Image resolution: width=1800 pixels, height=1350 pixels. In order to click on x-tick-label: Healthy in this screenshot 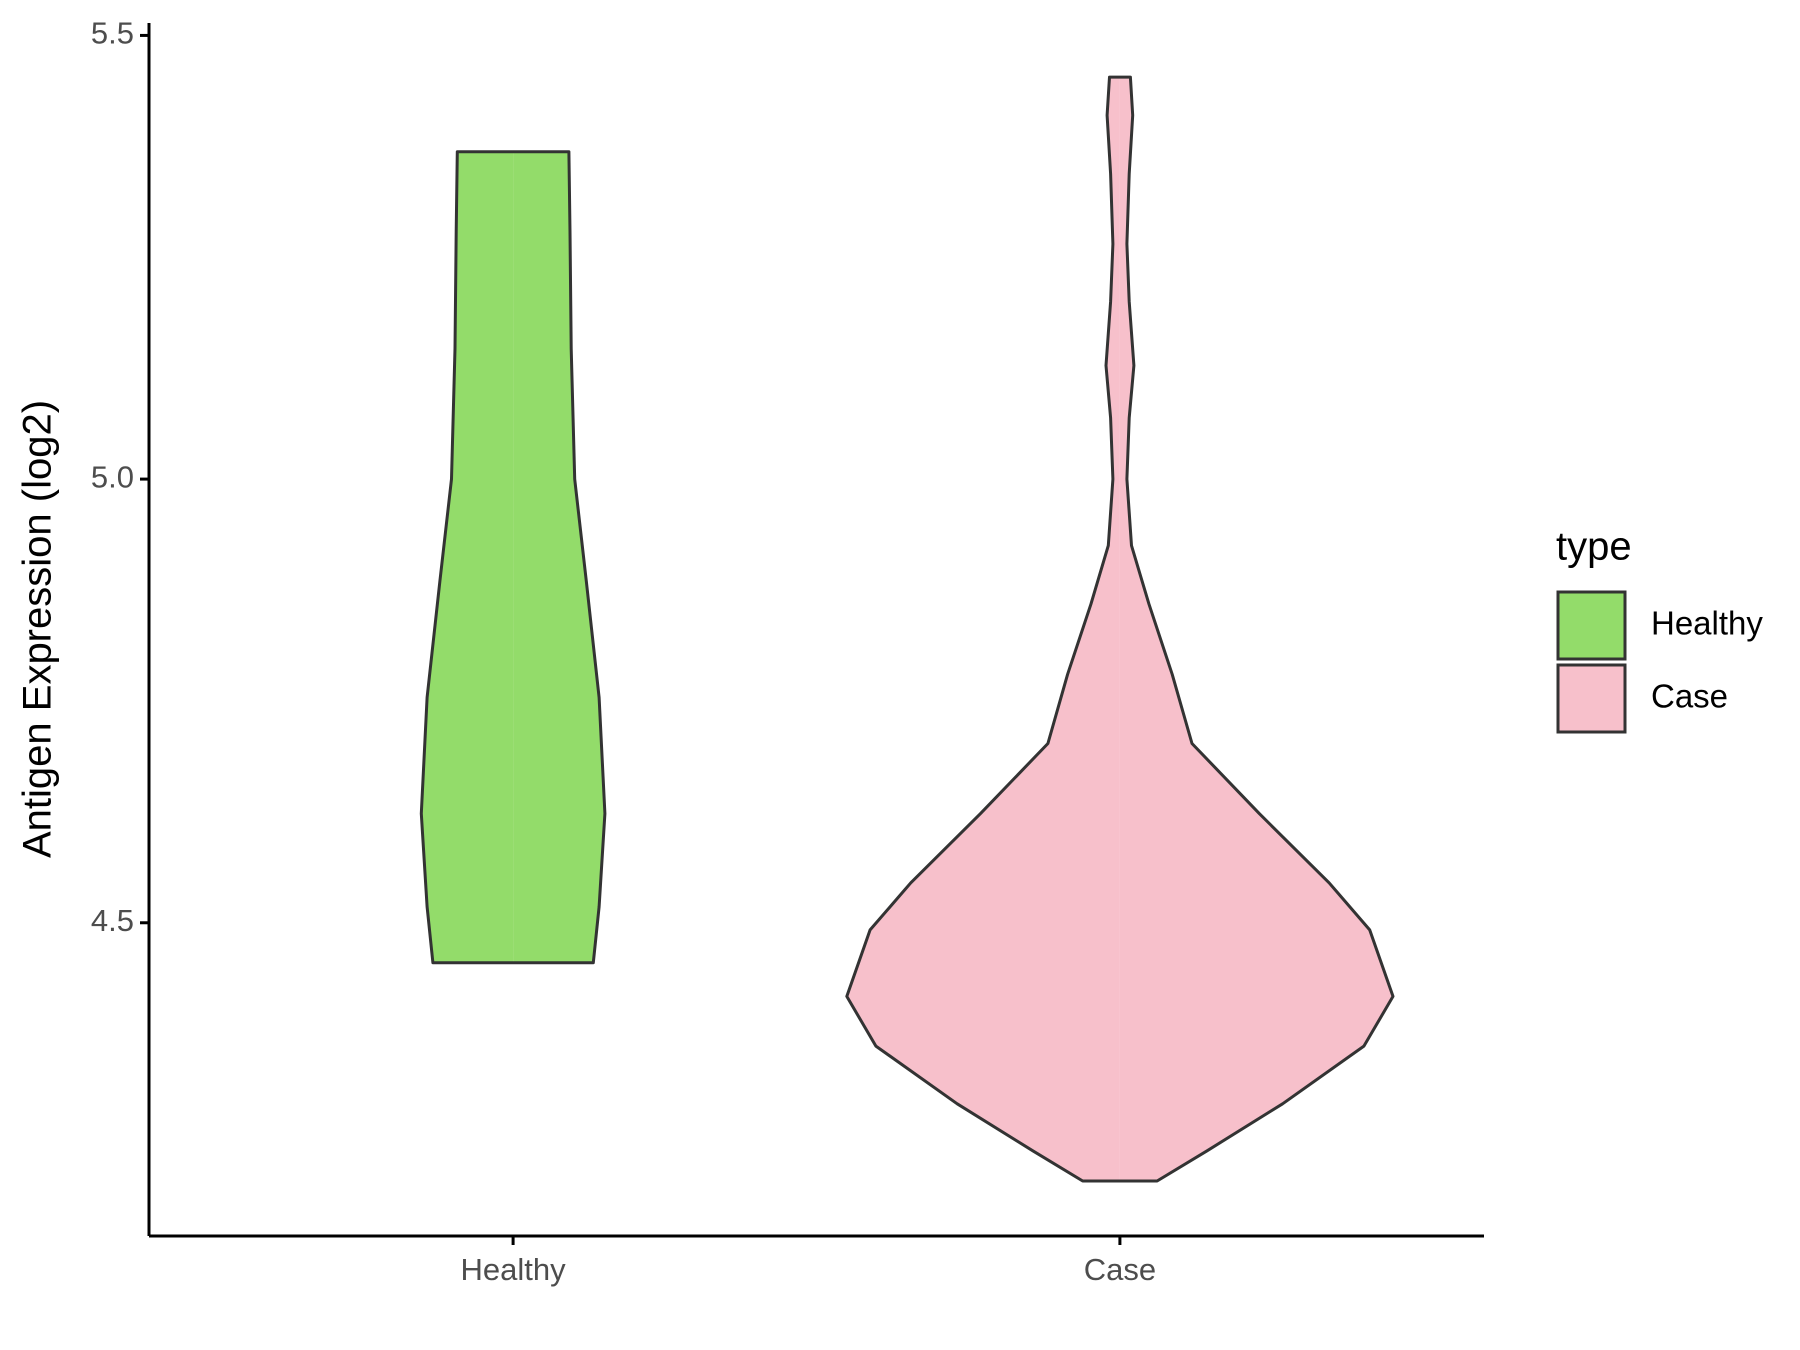, I will do `click(514, 1269)`.